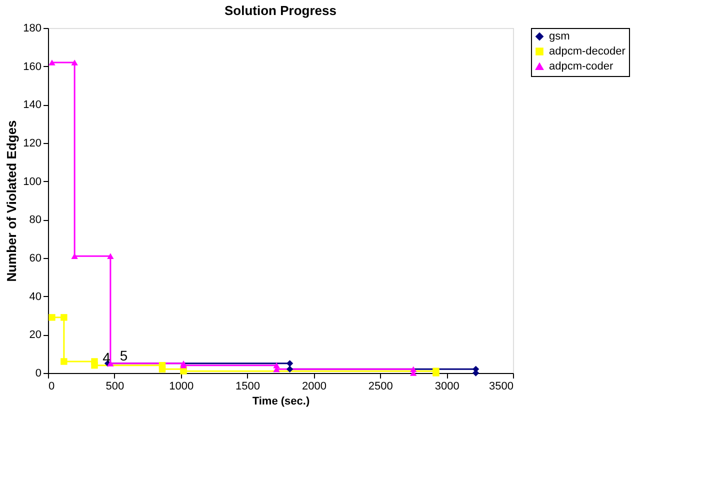  What do you see at coordinates (181, 386) in the screenshot?
I see `x-tick-label: 1000` at bounding box center [181, 386].